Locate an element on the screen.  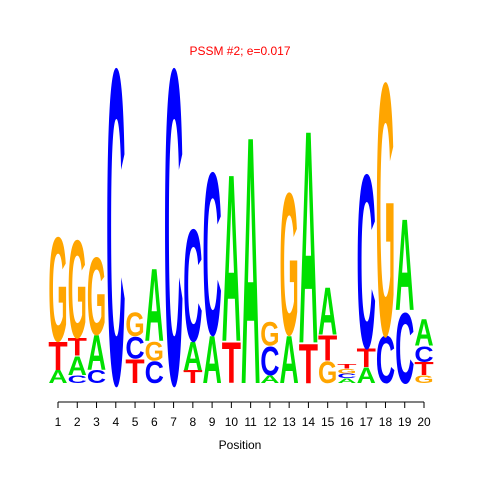
x-tick-label: 6 is located at coordinates (154, 422).